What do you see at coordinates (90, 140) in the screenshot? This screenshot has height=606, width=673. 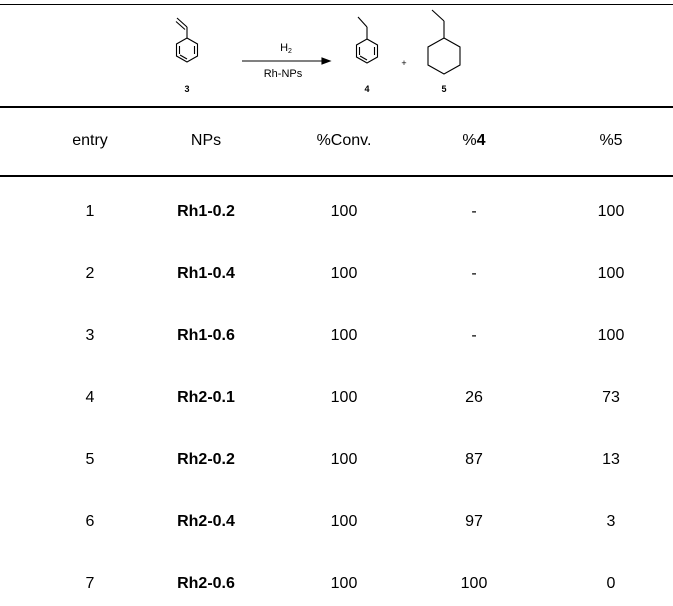 I see `header-entry: entry` at bounding box center [90, 140].